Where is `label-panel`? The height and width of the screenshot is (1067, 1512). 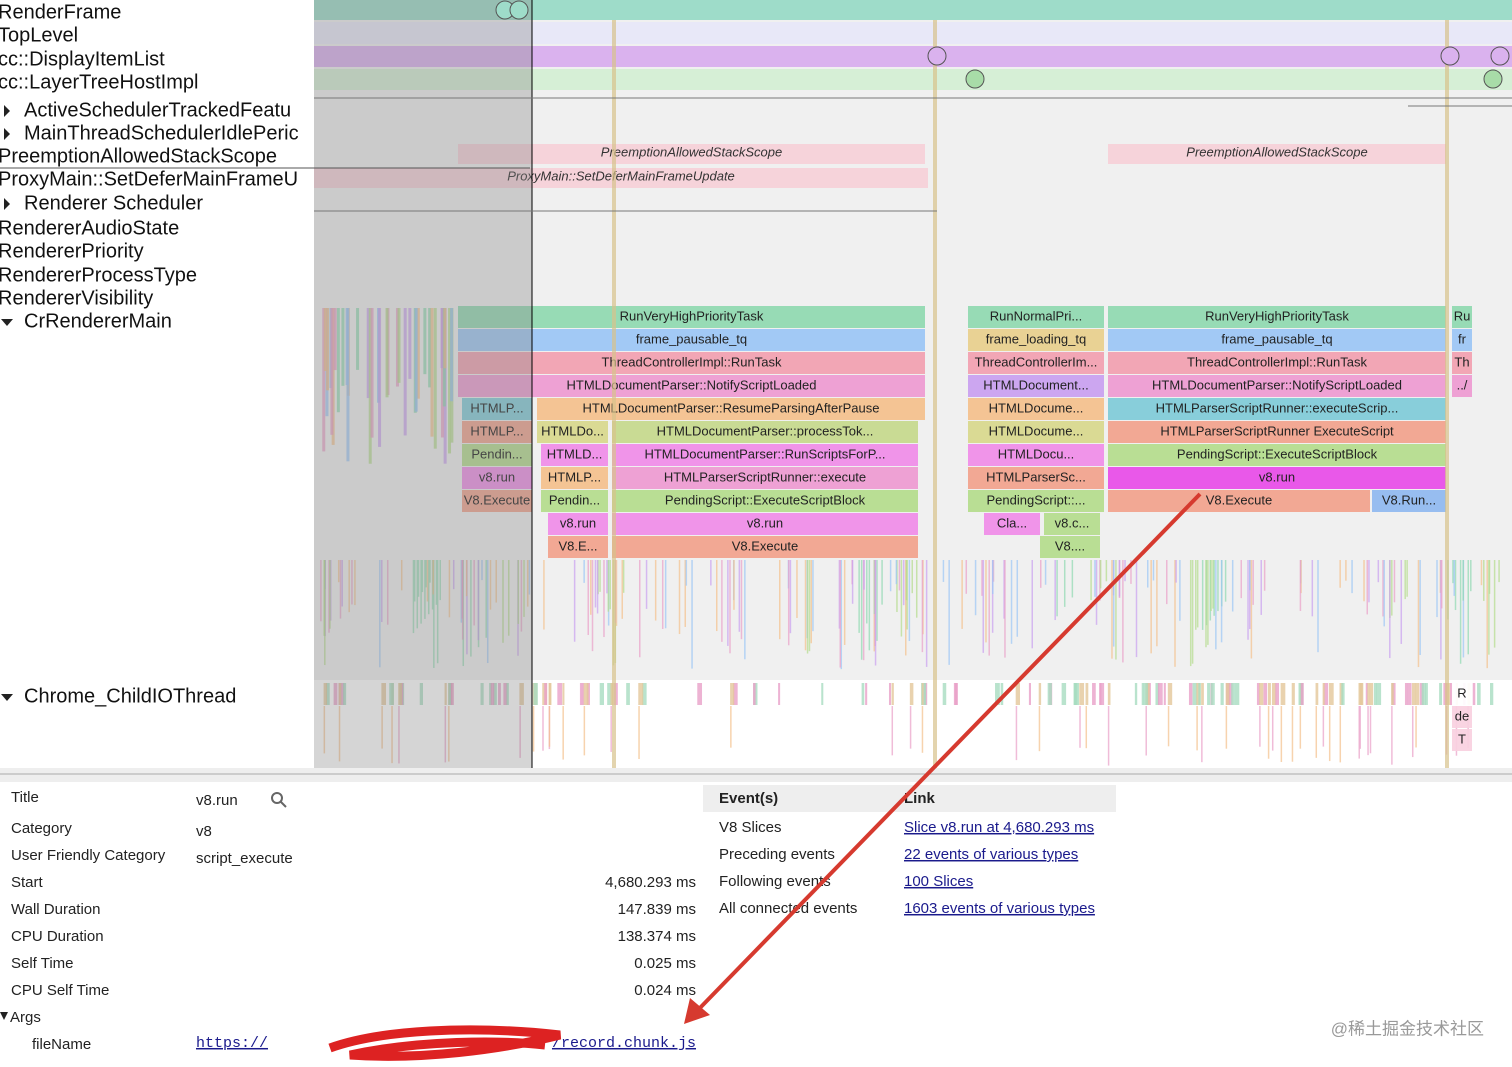 label-panel is located at coordinates (156, 384).